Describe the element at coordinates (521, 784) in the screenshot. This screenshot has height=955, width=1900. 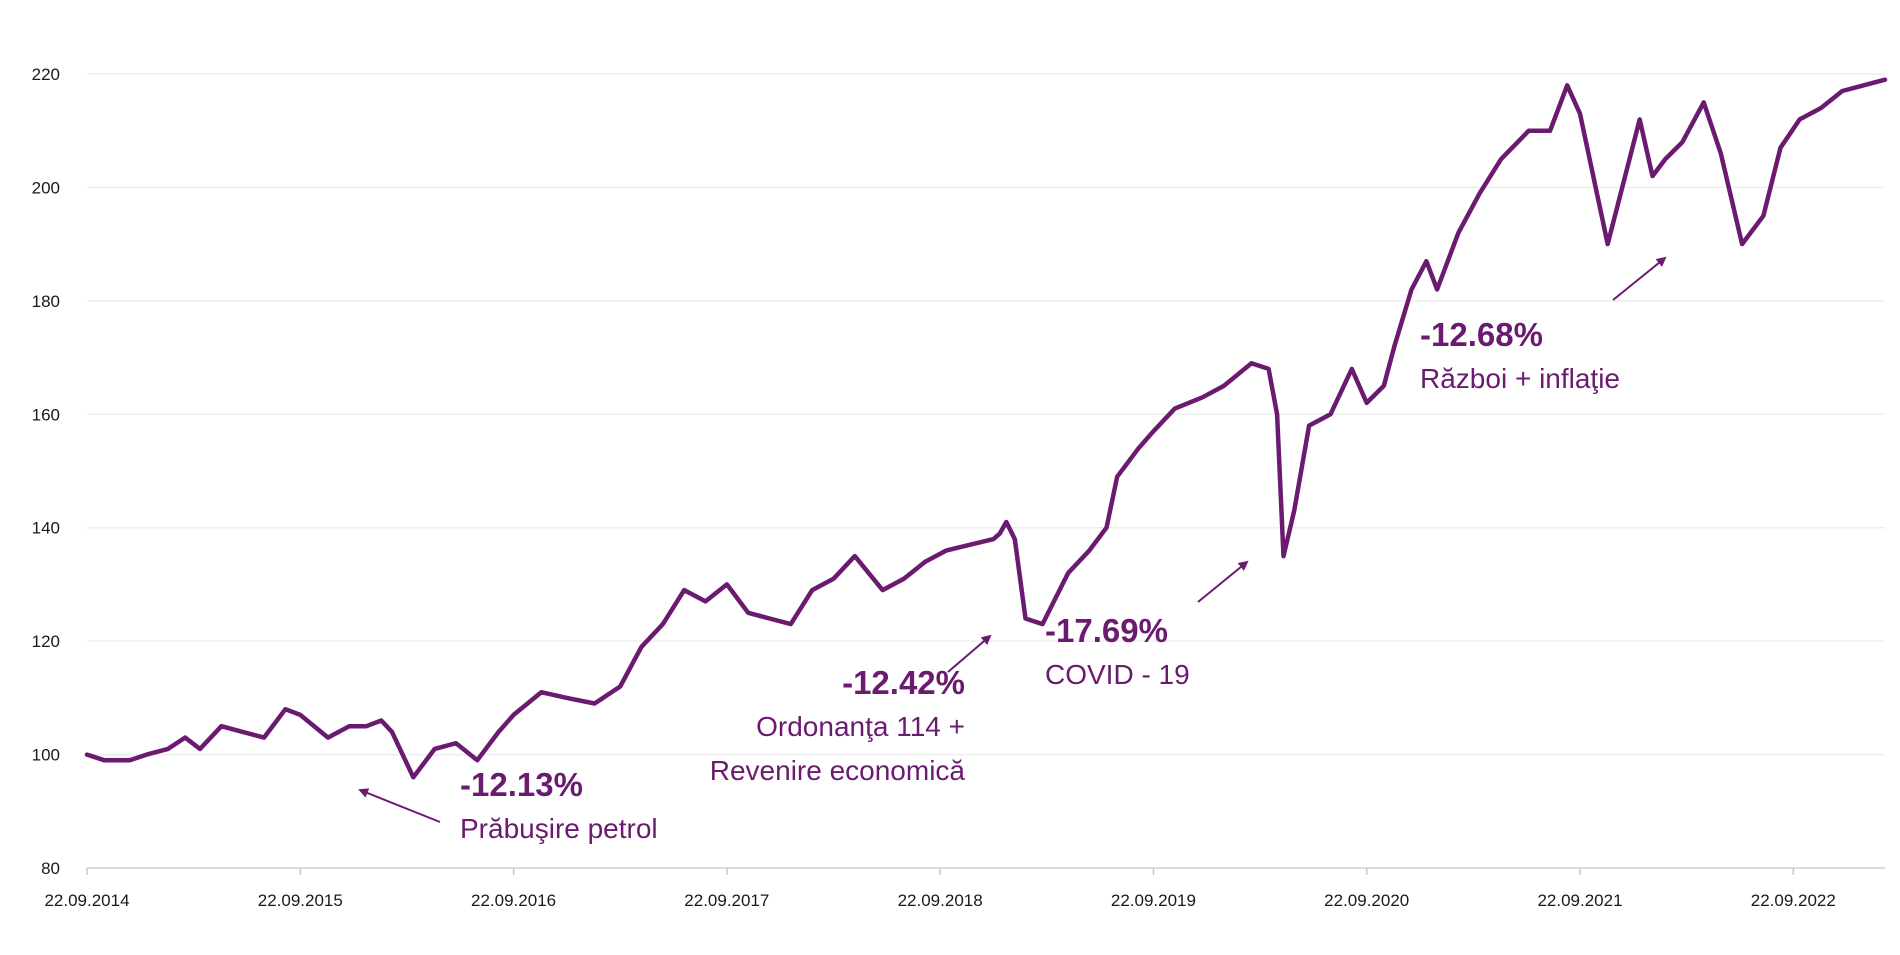
I see `annotation-percent: -12.13%` at that location.